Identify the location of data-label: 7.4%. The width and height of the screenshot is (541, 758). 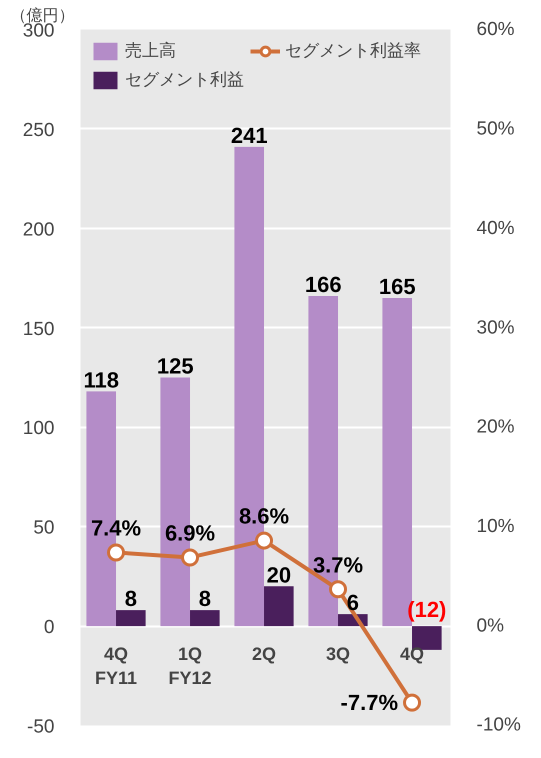
(116, 527).